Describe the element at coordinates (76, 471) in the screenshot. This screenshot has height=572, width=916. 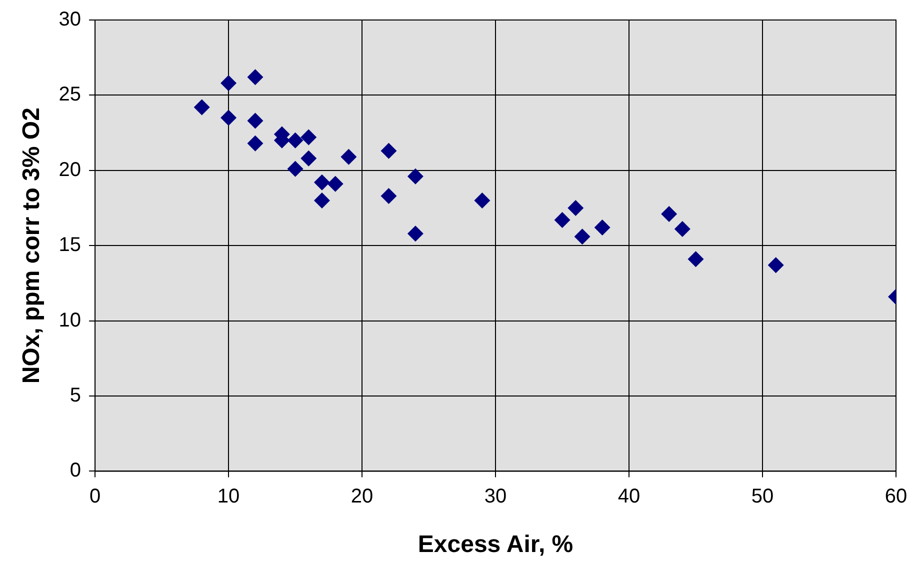
I see `y-tick-label: 0` at that location.